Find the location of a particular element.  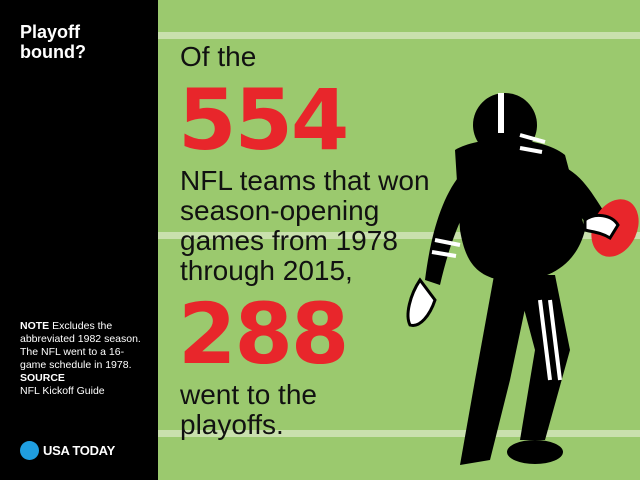

body-line-5: went to the is located at coordinates (248, 394).